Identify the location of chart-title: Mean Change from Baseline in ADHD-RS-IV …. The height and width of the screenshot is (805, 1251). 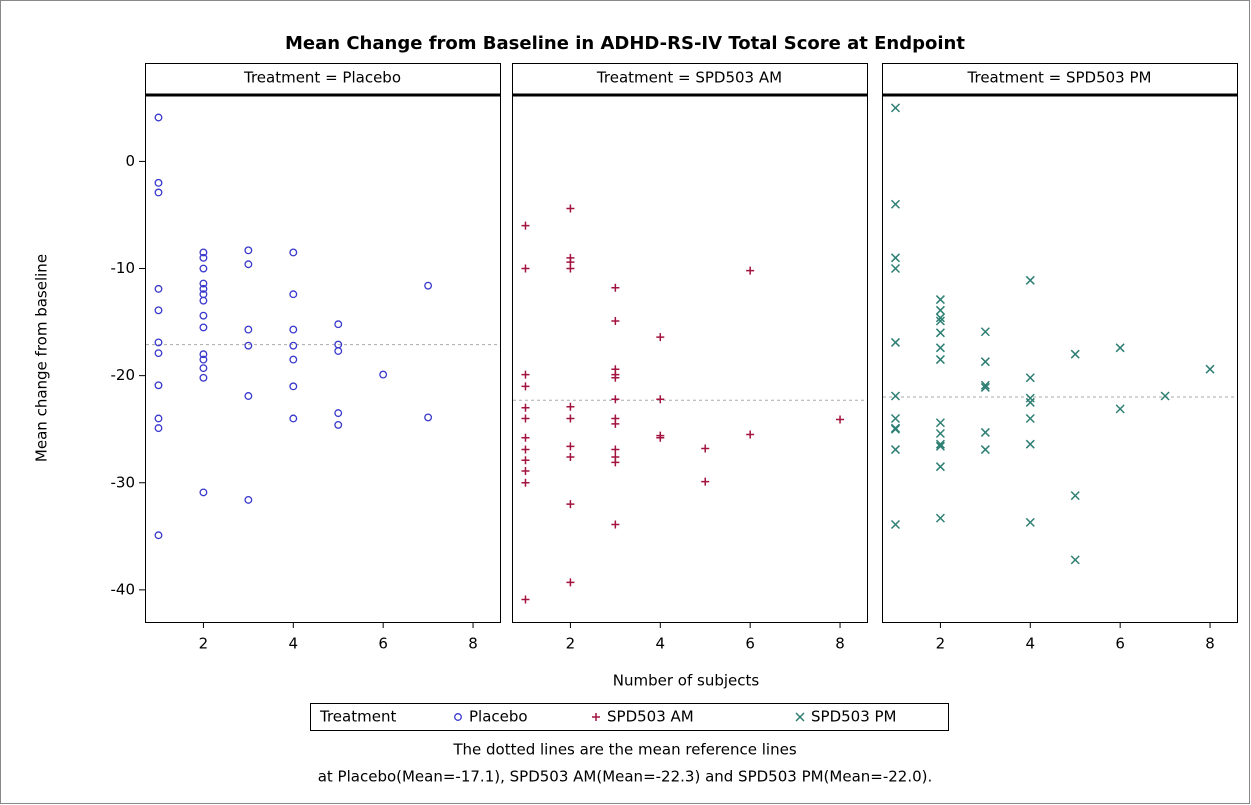
(625, 43).